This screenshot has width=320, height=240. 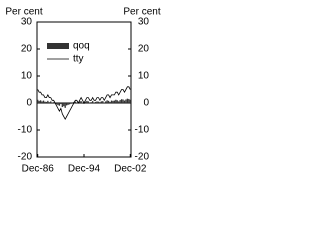 I want to click on y-tick-label: -10, so click(x=25, y=130).